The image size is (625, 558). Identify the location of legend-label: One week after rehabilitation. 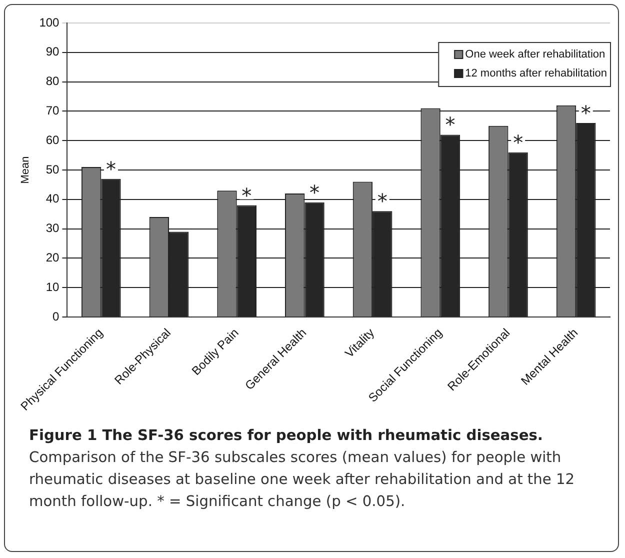
(535, 54).